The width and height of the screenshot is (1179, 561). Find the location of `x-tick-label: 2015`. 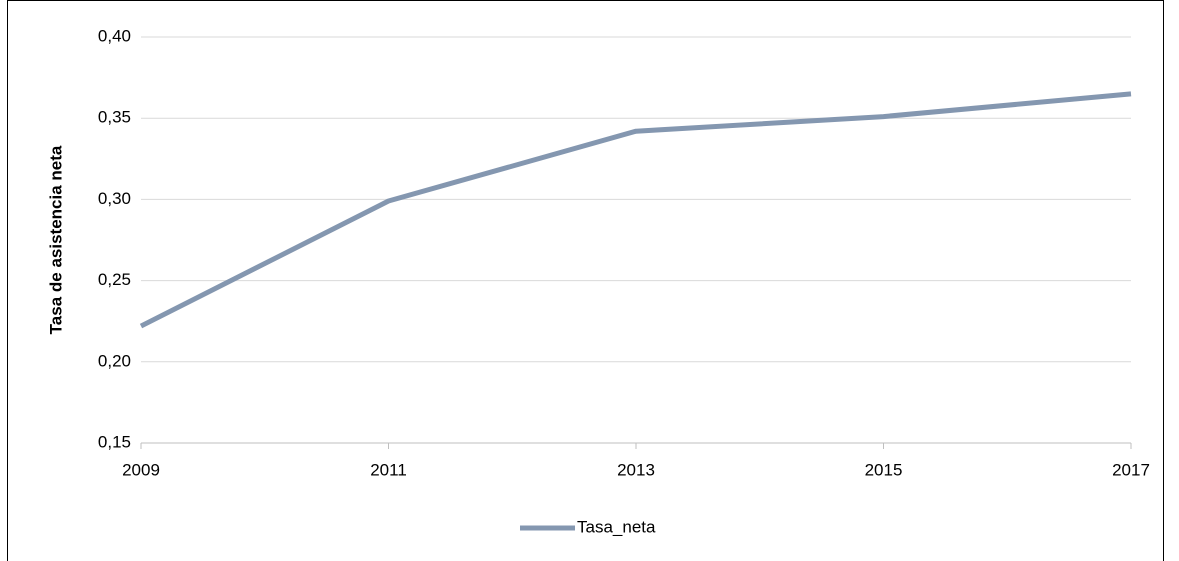

x-tick-label: 2015 is located at coordinates (884, 469).